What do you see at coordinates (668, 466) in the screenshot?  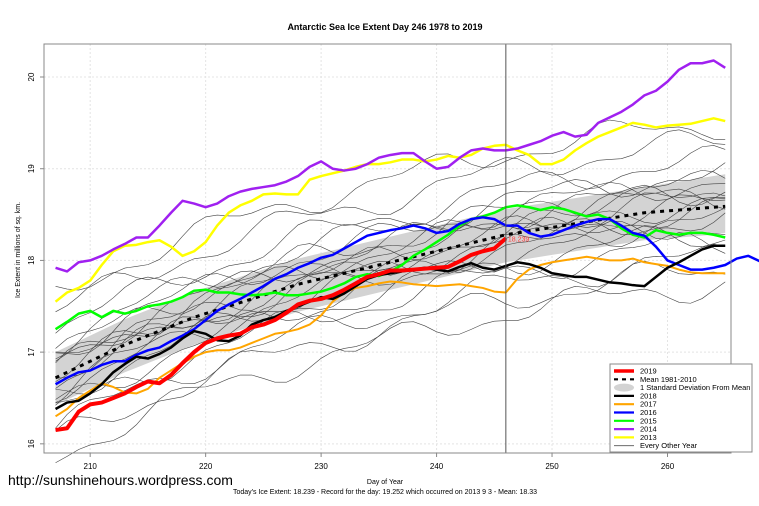 I see `x-tick-label: 260` at bounding box center [668, 466].